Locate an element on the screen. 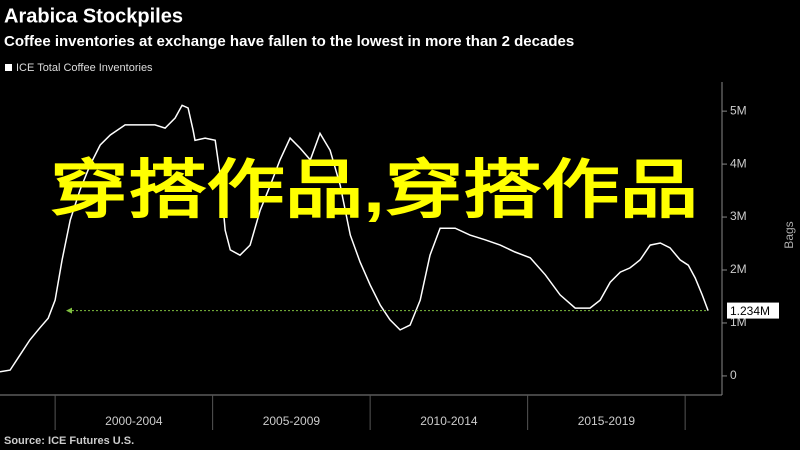 The height and width of the screenshot is (450, 800). y-tick-label: 4M is located at coordinates (738, 163).